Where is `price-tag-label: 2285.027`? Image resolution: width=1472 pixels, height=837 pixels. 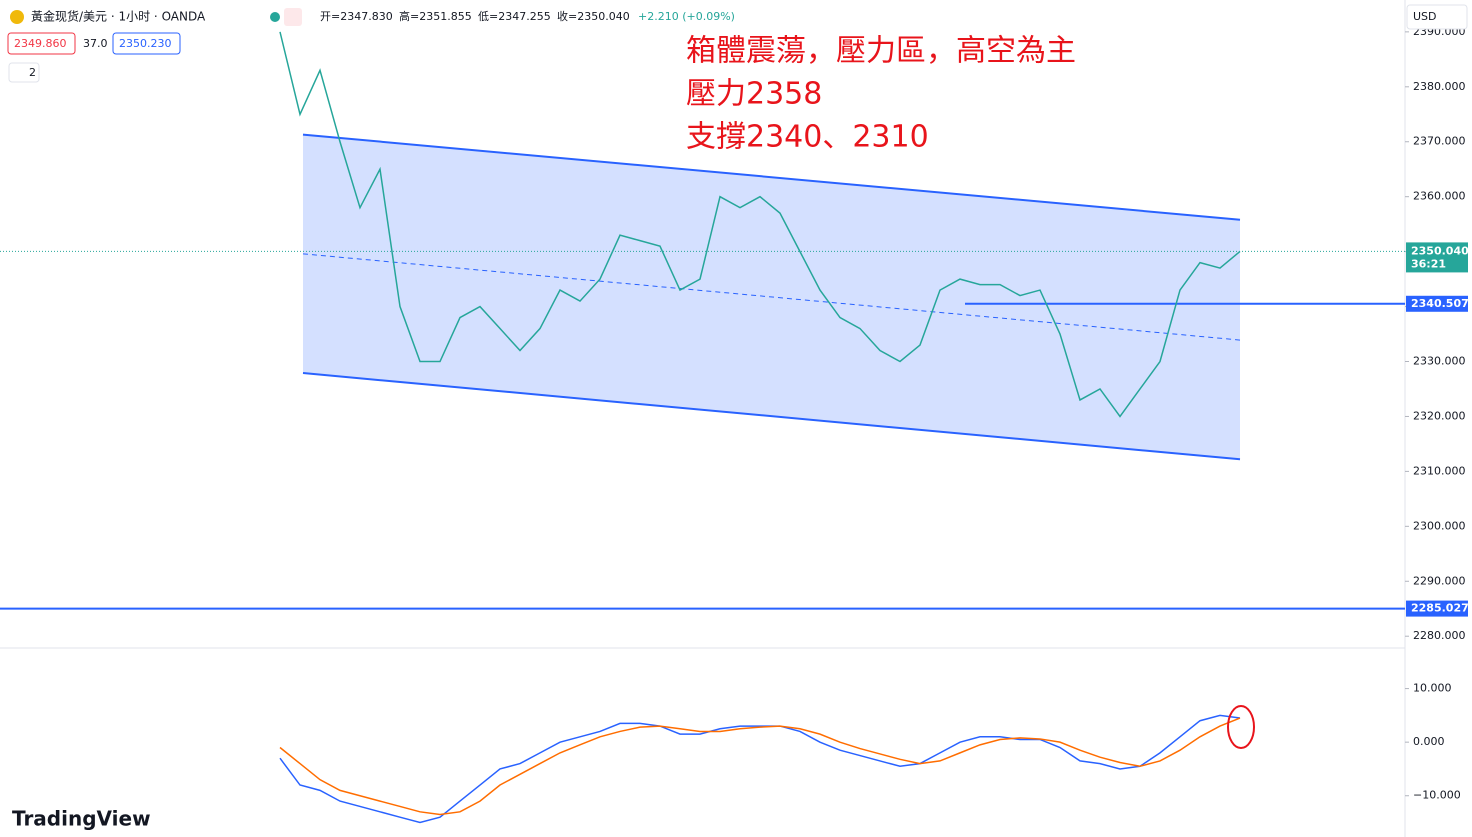 price-tag-label: 2285.027 is located at coordinates (1440, 608).